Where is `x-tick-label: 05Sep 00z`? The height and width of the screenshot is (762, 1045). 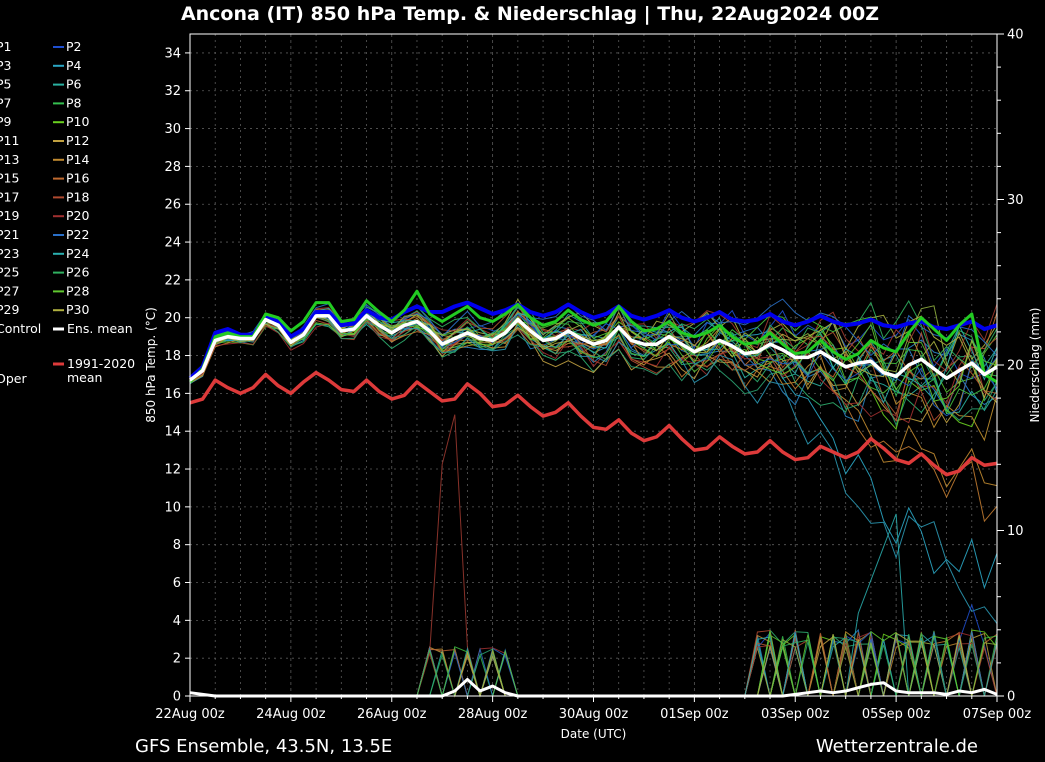 x-tick-label: 05Sep 00z is located at coordinates (896, 714).